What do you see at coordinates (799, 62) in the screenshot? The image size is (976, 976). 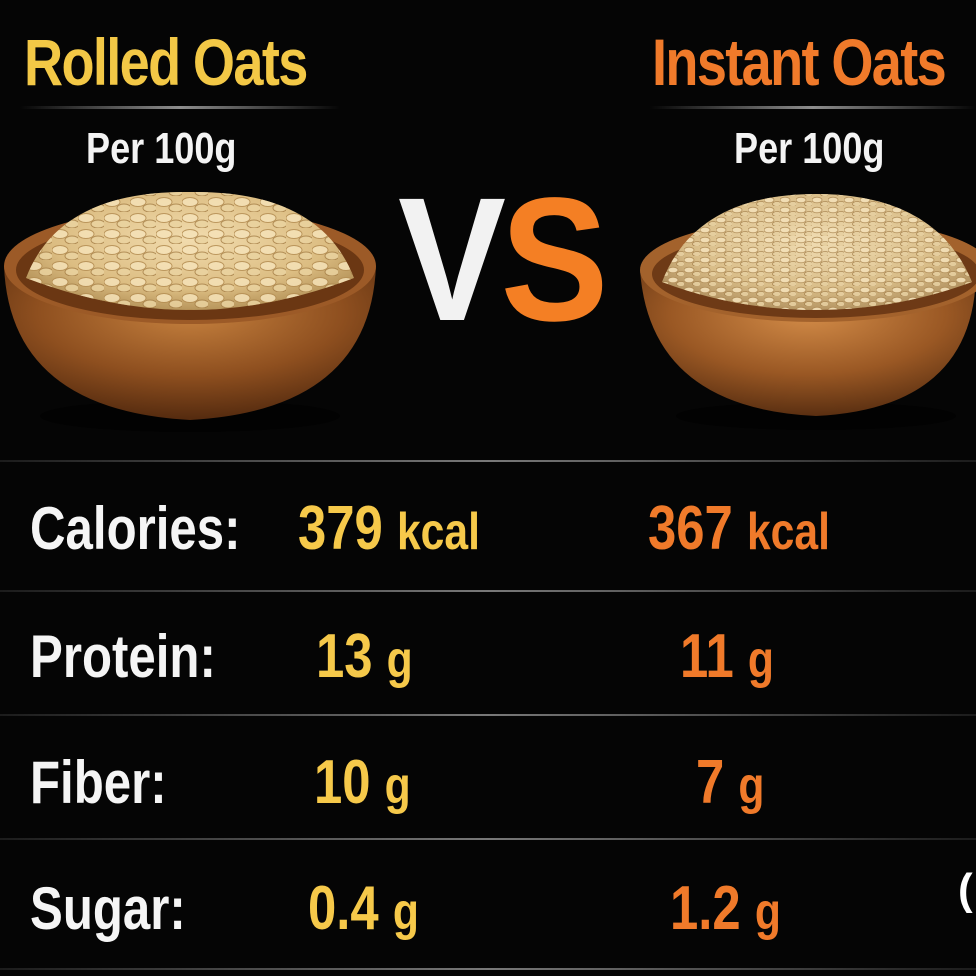 I see `instant-oats-title: Instant Oats` at bounding box center [799, 62].